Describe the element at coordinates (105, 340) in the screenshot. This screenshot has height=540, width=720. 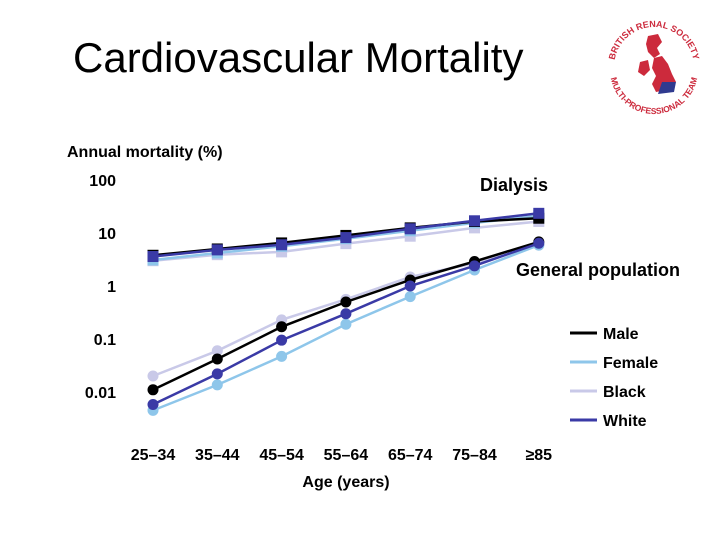
I see `y-tick-label: 0.1` at that location.